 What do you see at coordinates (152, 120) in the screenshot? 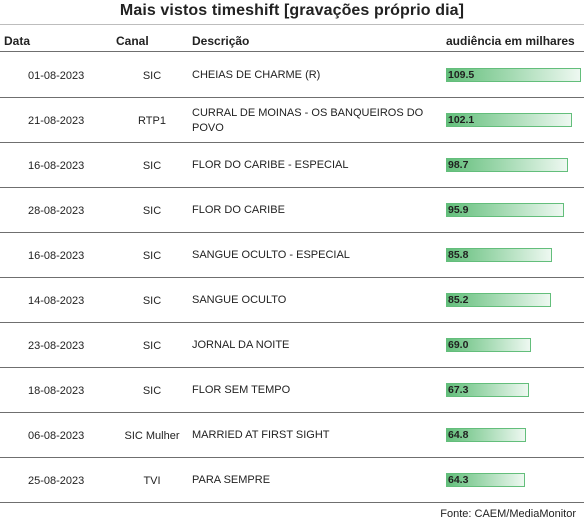
I see `row-channel: RTP1` at bounding box center [152, 120].